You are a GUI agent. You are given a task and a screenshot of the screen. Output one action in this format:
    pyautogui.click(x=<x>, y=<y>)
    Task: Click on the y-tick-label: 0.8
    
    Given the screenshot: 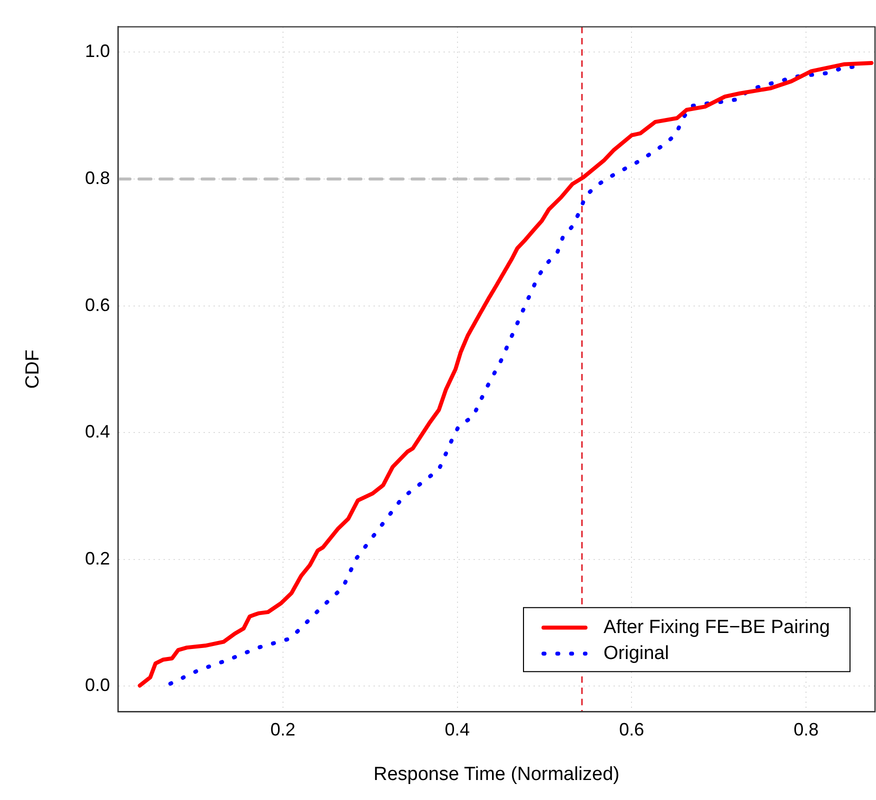 What is the action you would take?
    pyautogui.click(x=97, y=178)
    